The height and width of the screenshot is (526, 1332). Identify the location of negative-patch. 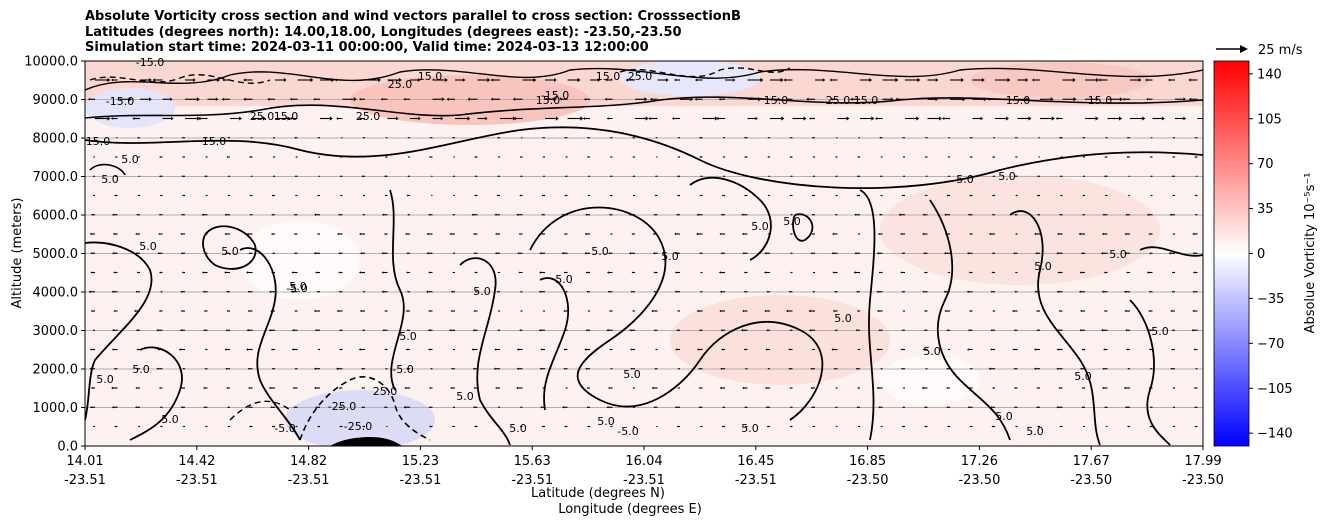
(690, 78).